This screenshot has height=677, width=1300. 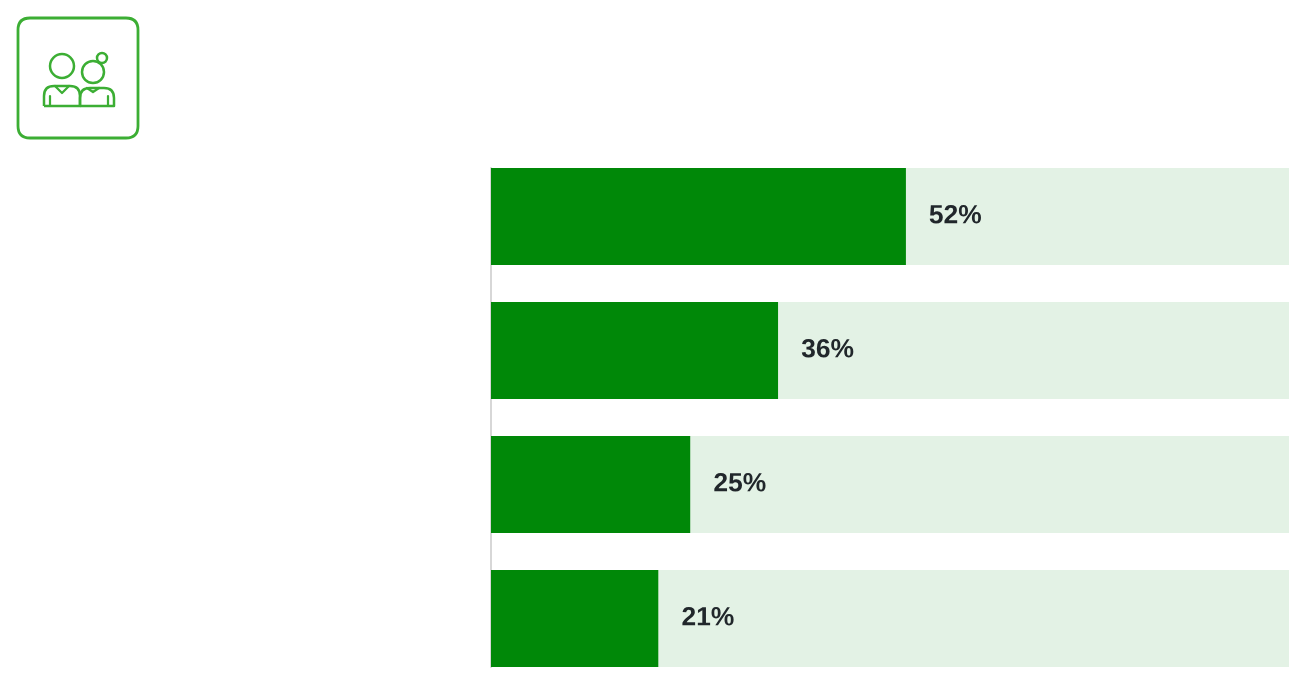 What do you see at coordinates (740, 482) in the screenshot?
I see `data-label: 25%` at bounding box center [740, 482].